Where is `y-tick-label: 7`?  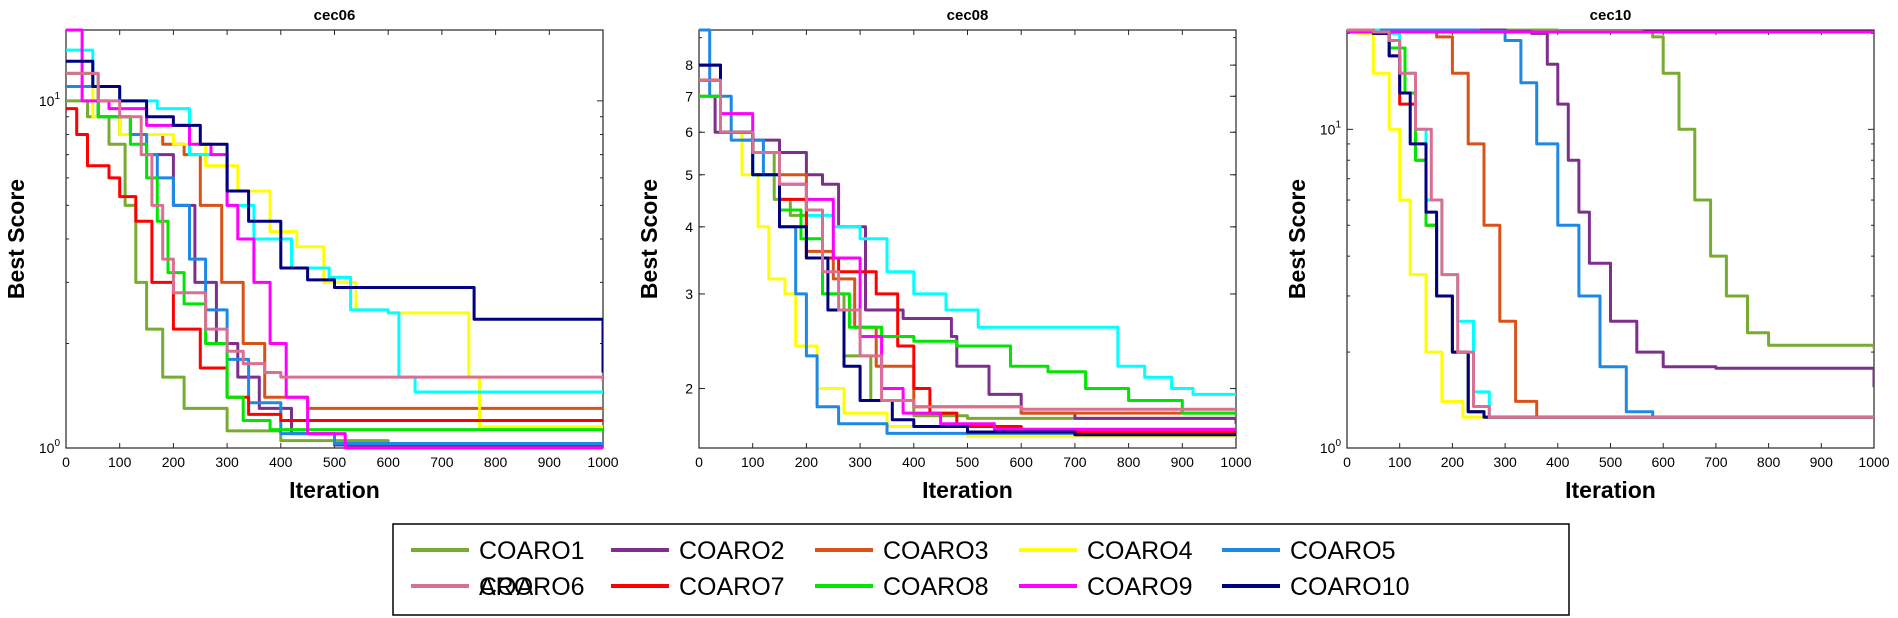 y-tick-label: 7 is located at coordinates (689, 96).